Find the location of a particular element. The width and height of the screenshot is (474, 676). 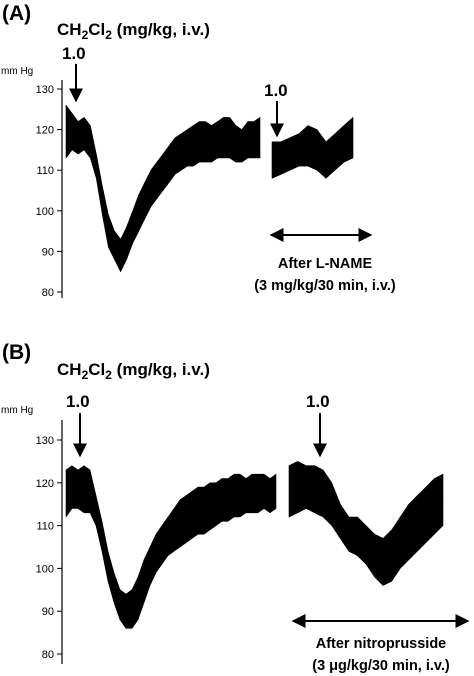

y-tick-label-a-90: 90 is located at coordinates (48, 252).